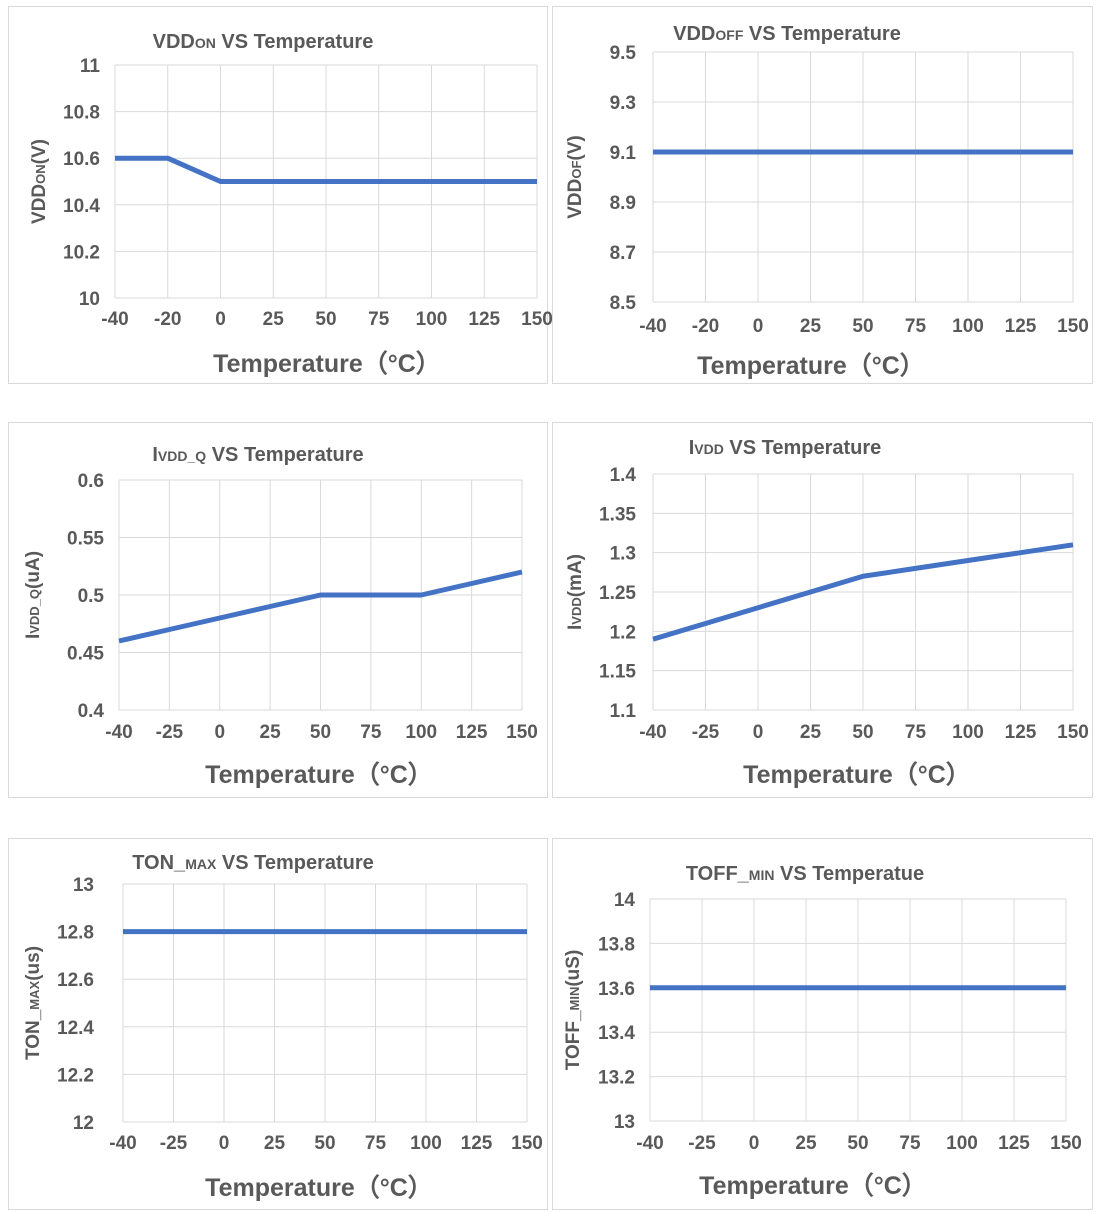  I want to click on chart-title: TOFF_MIN VS Temperatue, so click(805, 874).